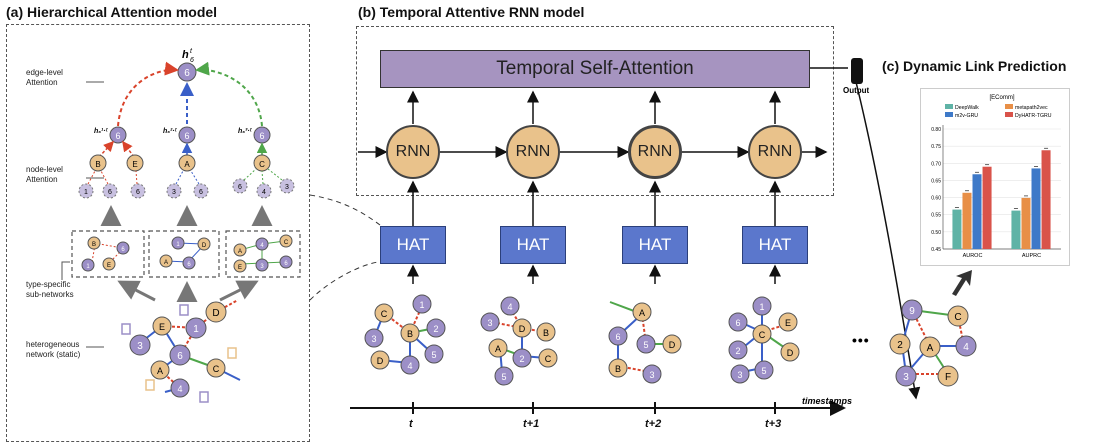  What do you see at coordinates (44, 72) in the screenshot?
I see `edge-level-text: edge-level` at bounding box center [44, 72].